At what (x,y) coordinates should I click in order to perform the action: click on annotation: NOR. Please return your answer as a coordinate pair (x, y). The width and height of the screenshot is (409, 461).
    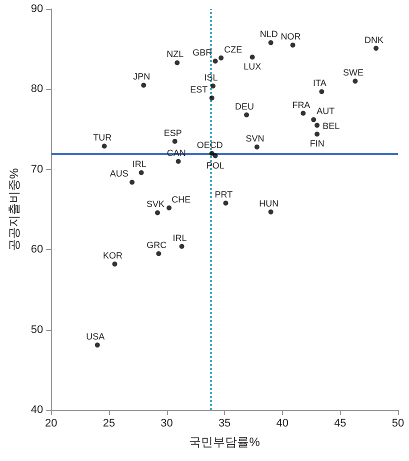
    Looking at the image, I should click on (291, 37).